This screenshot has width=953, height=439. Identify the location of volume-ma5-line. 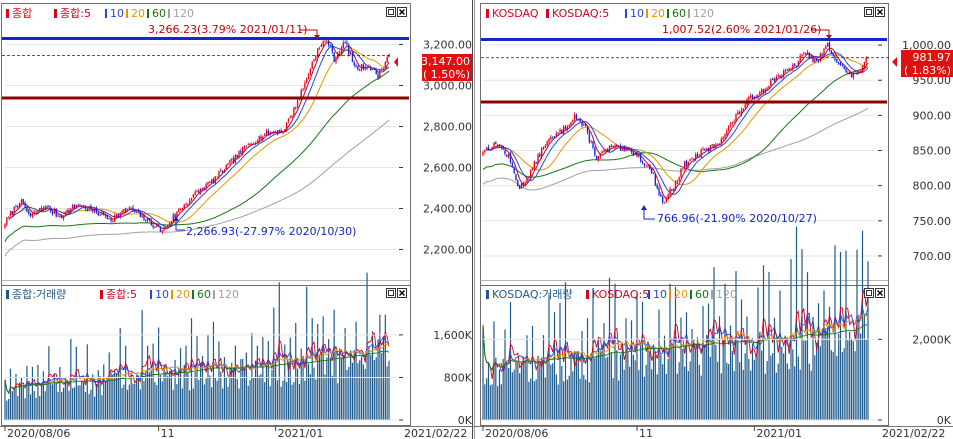
(197, 362).